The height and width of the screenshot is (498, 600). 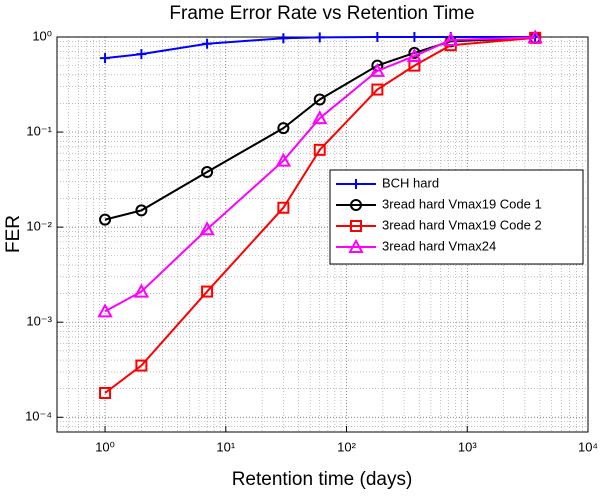 What do you see at coordinates (439, 245) in the screenshot?
I see `legend-label: 3read hard Vmax24` at bounding box center [439, 245].